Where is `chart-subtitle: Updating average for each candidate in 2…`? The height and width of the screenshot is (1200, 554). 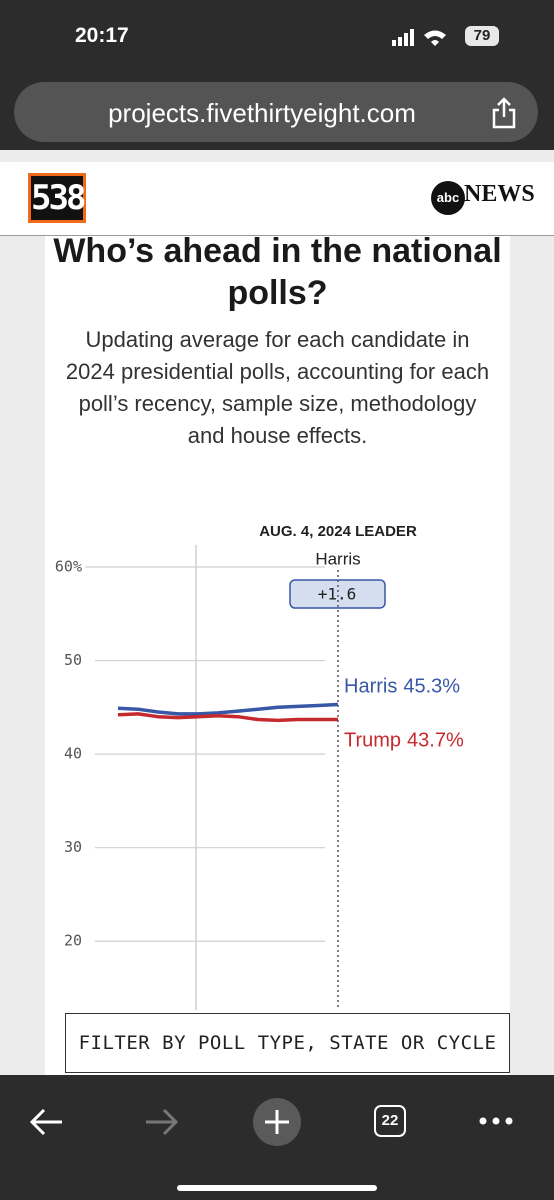 chart-subtitle: Updating average for each candidate in 2… is located at coordinates (277, 387).